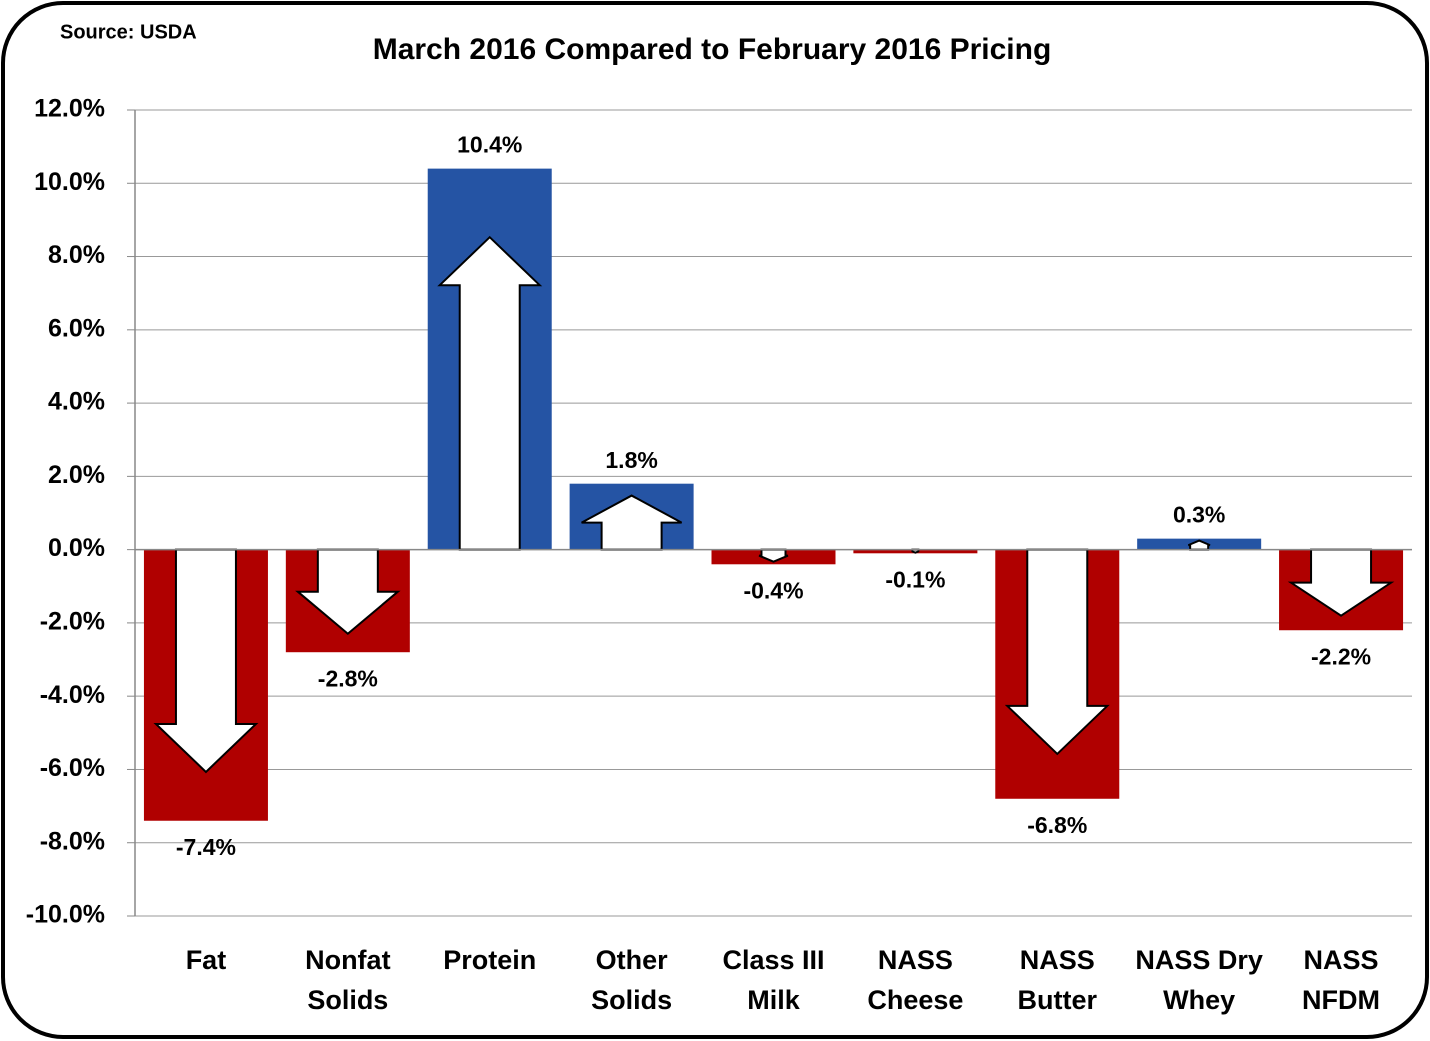  Describe the element at coordinates (915, 980) in the screenshot. I see `x-tick-label: NASS Cheese` at that location.